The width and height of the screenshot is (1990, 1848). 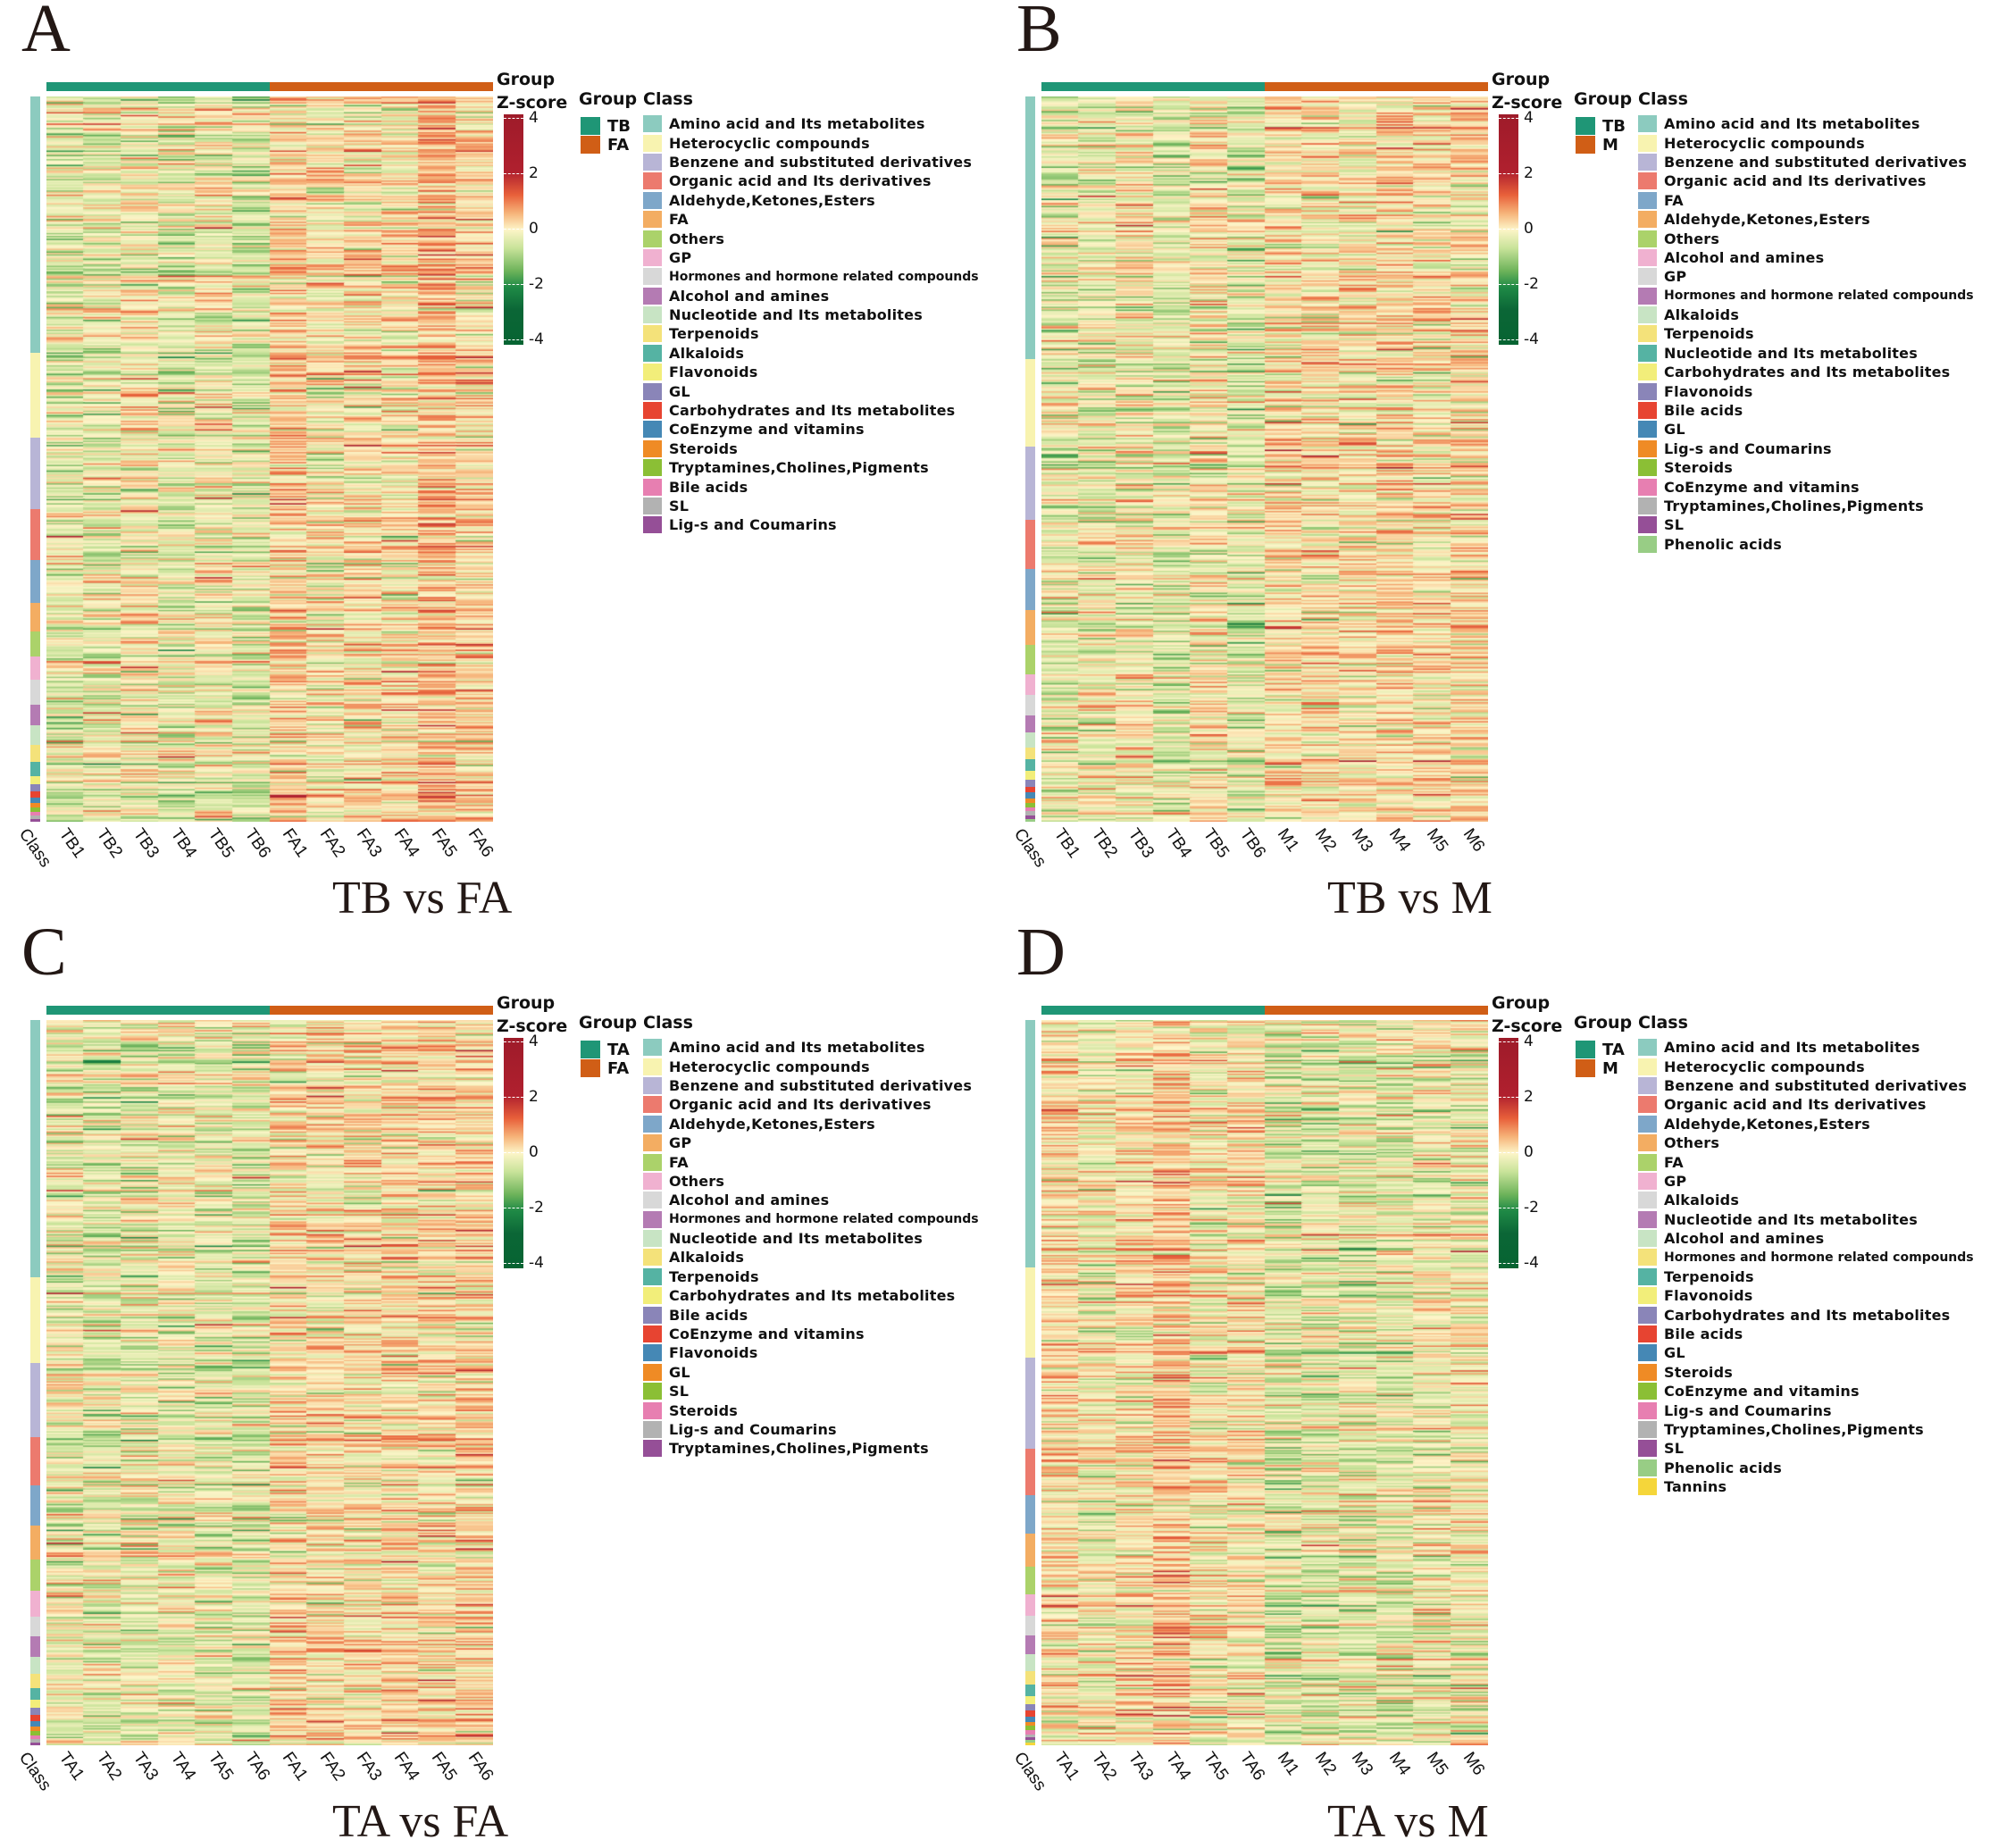 I want to click on class-legend-item: FA, so click(x=811, y=219).